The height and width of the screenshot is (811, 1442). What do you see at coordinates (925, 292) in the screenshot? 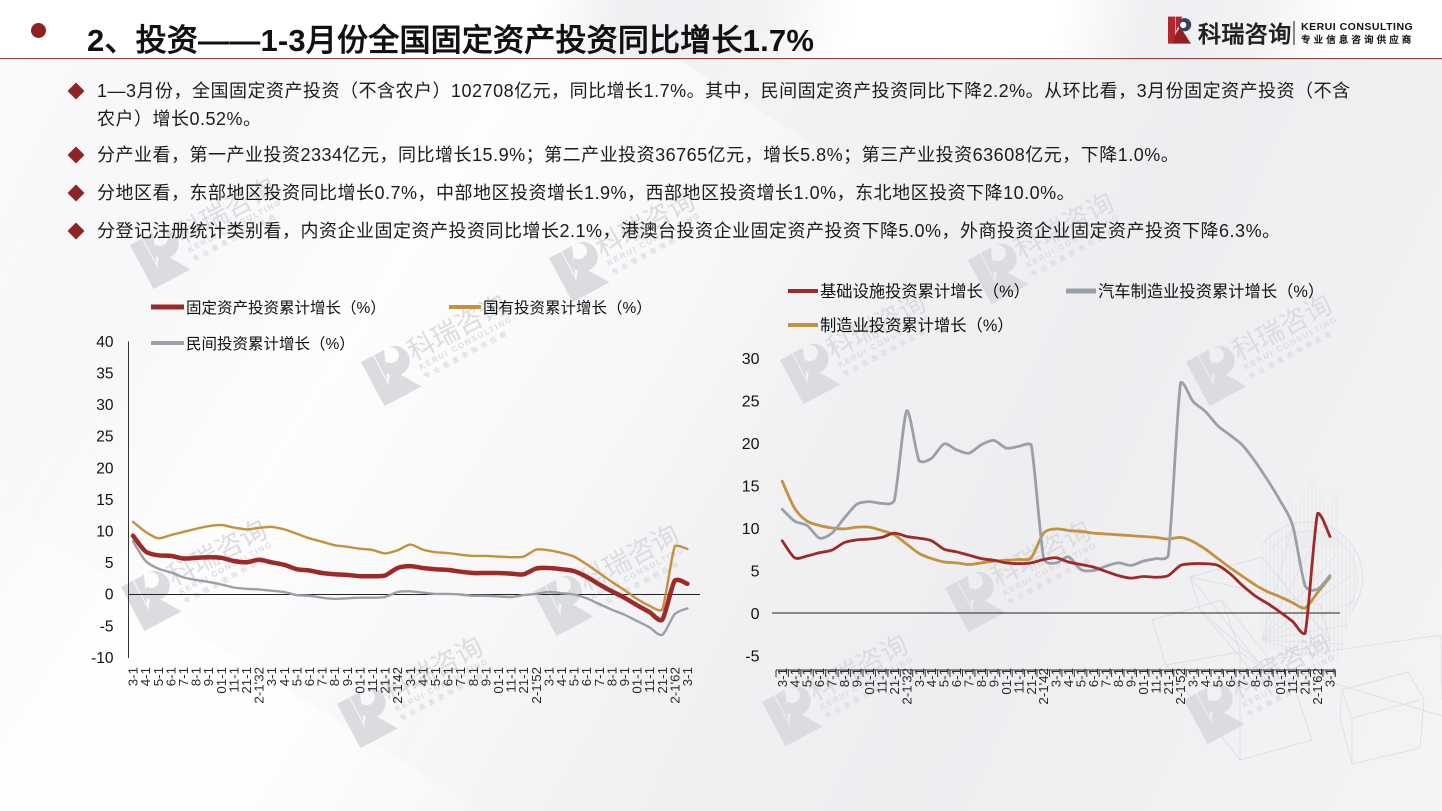
I see `svg-text: 基础设施投资累计增长（%）` at bounding box center [925, 292].